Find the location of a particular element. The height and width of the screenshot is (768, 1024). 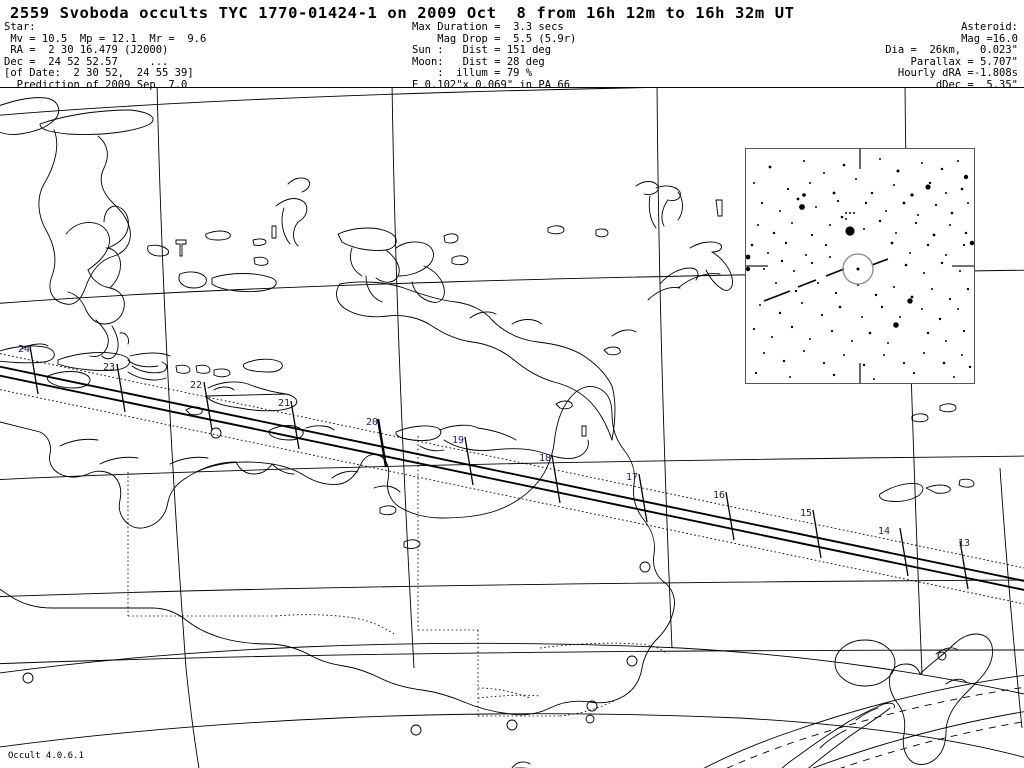

star-field-inset is located at coordinates (860, 266).